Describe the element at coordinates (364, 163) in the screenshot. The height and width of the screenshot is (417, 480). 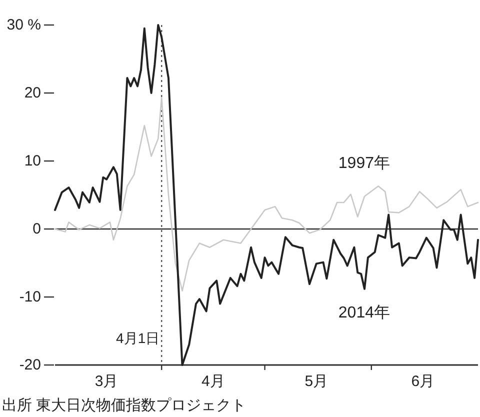
I see `series-label: 1997年` at that location.